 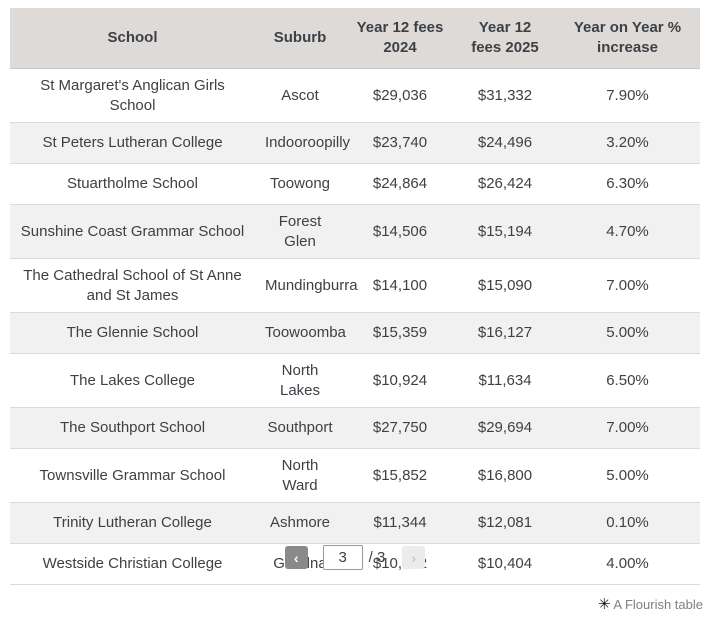 What do you see at coordinates (505, 231) in the screenshot?
I see `table-cell: $15,194` at bounding box center [505, 231].